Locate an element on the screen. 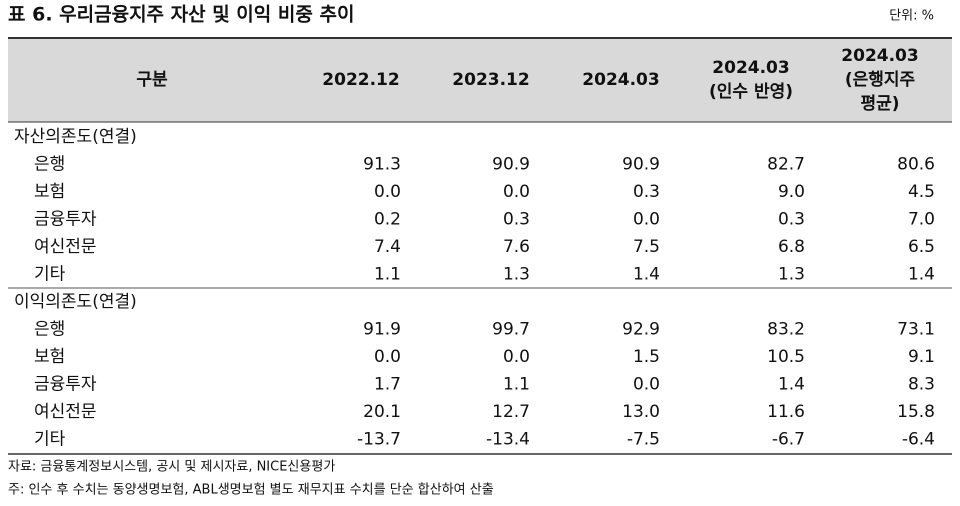 Image resolution: width=960 pixels, height=506 pixels. cell: 12.7 is located at coordinates (511, 412).